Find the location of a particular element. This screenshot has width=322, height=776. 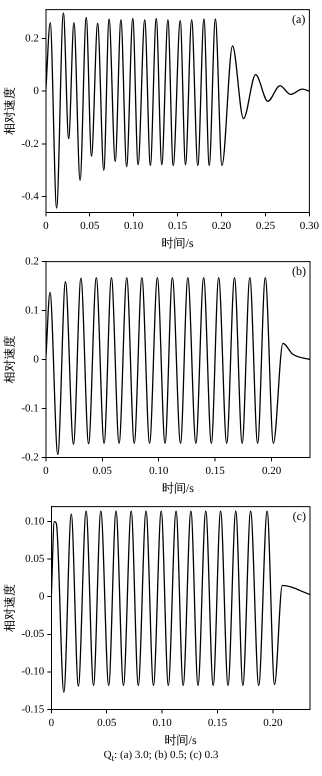

y-tick-label: 0.05 is located at coordinates (35, 559).